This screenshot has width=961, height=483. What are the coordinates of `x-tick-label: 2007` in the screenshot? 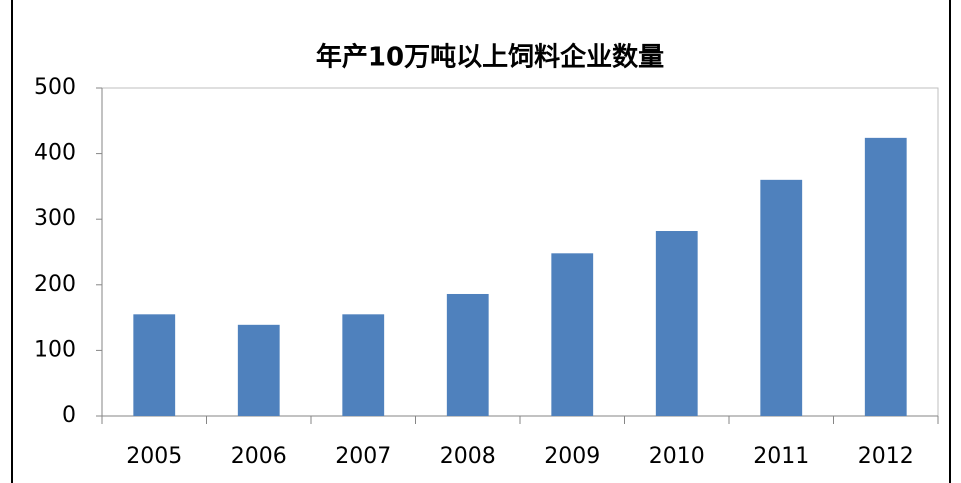 It's located at (363, 456).